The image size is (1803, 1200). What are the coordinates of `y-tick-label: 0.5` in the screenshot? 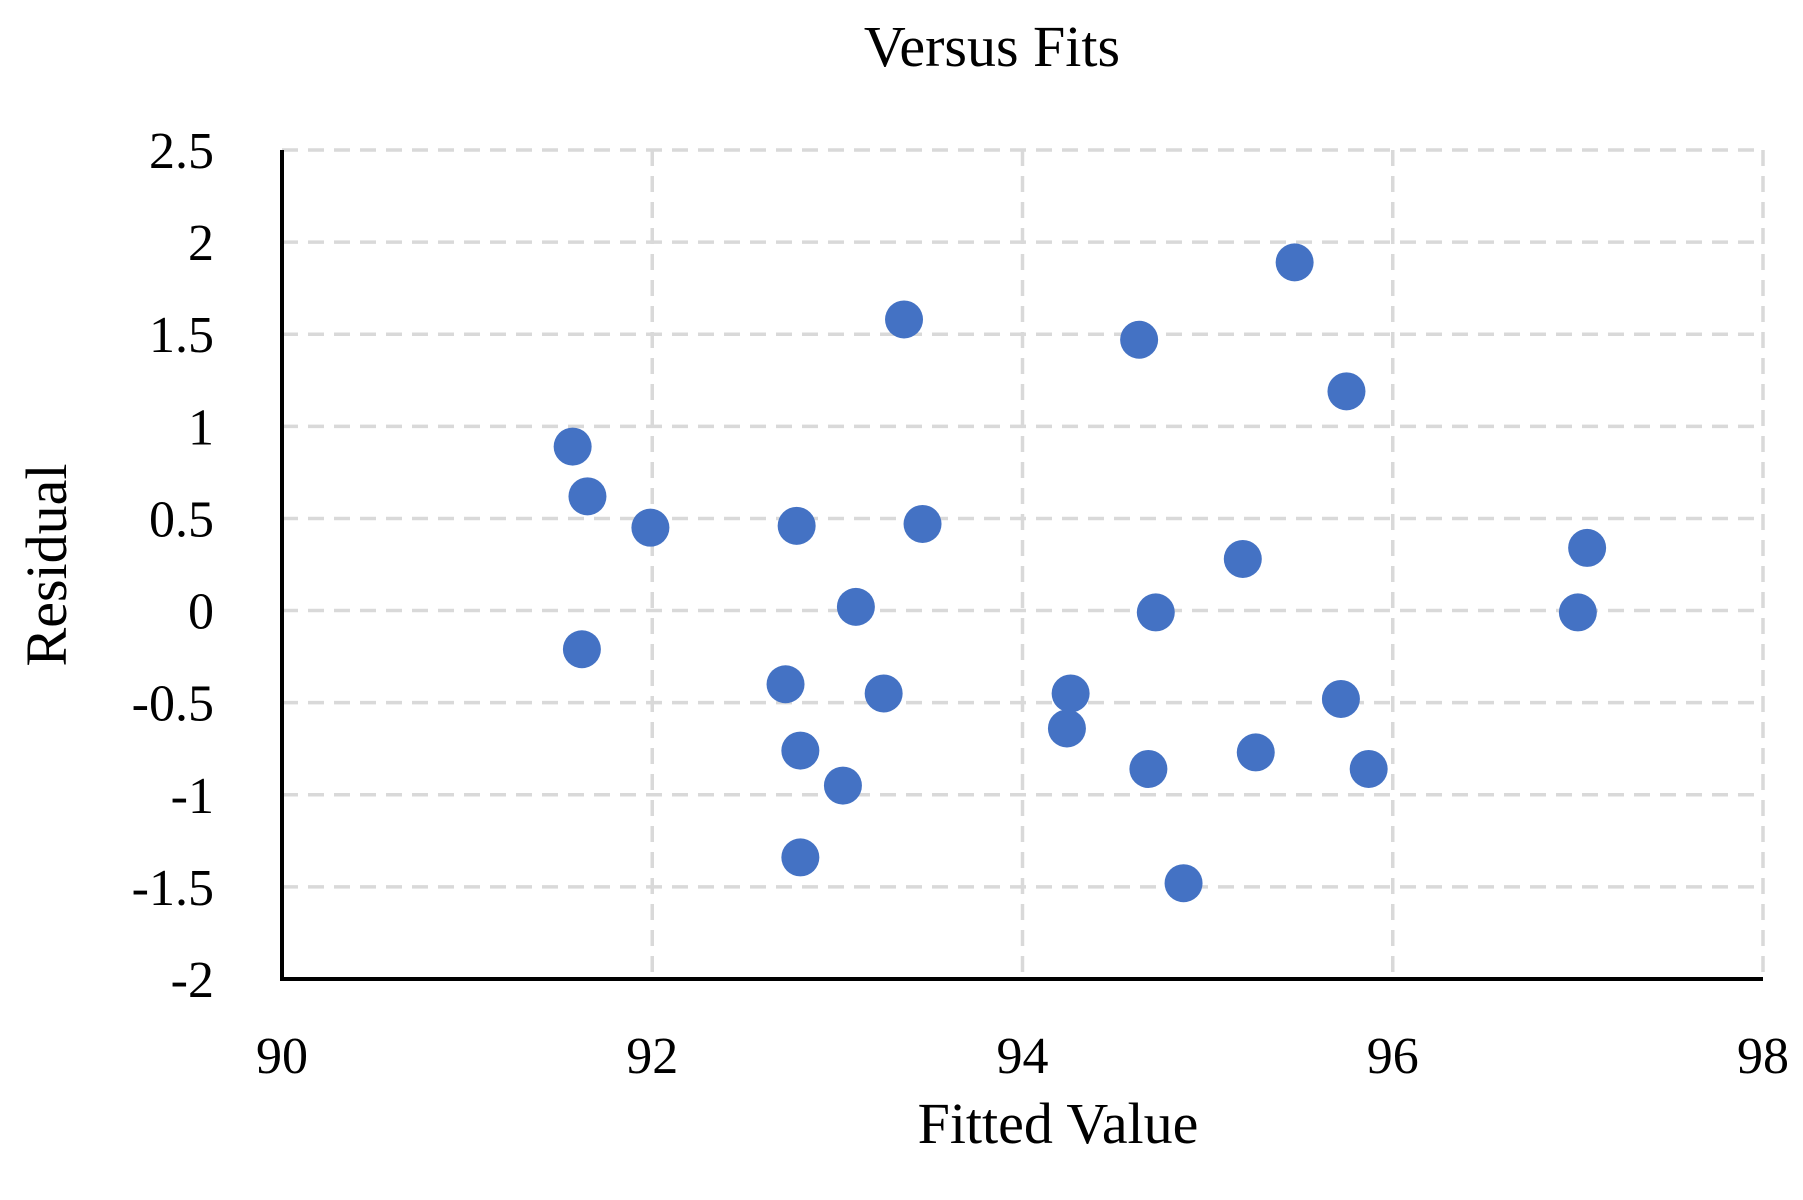 It's located at (181, 519).